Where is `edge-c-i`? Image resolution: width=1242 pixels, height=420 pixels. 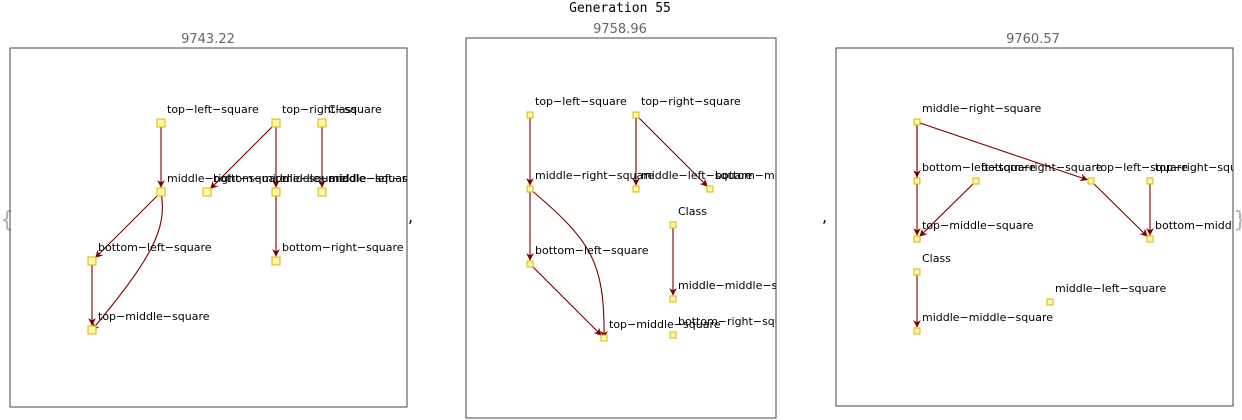 edge-c-i is located at coordinates (568, 263).